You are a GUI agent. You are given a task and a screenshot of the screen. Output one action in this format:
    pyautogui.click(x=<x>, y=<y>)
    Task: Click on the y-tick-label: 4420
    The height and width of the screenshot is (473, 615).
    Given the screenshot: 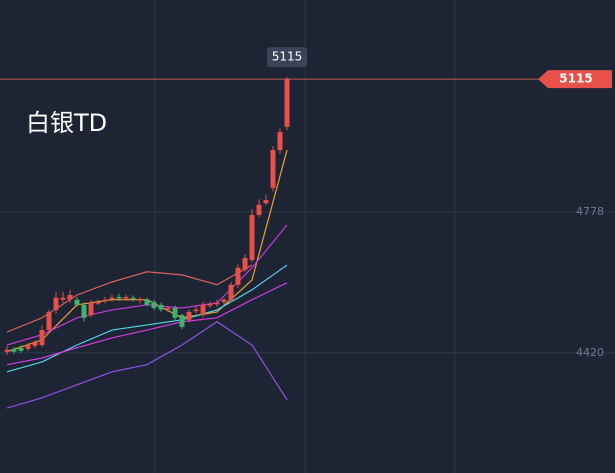 What is the action you would take?
    pyautogui.click(x=590, y=352)
    